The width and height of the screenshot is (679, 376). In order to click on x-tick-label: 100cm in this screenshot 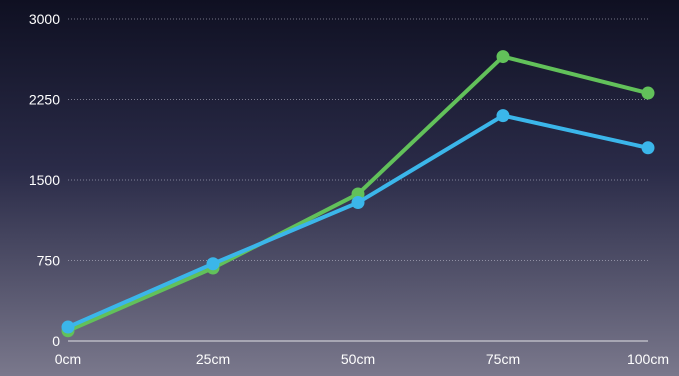, I will do `click(648, 359)`.